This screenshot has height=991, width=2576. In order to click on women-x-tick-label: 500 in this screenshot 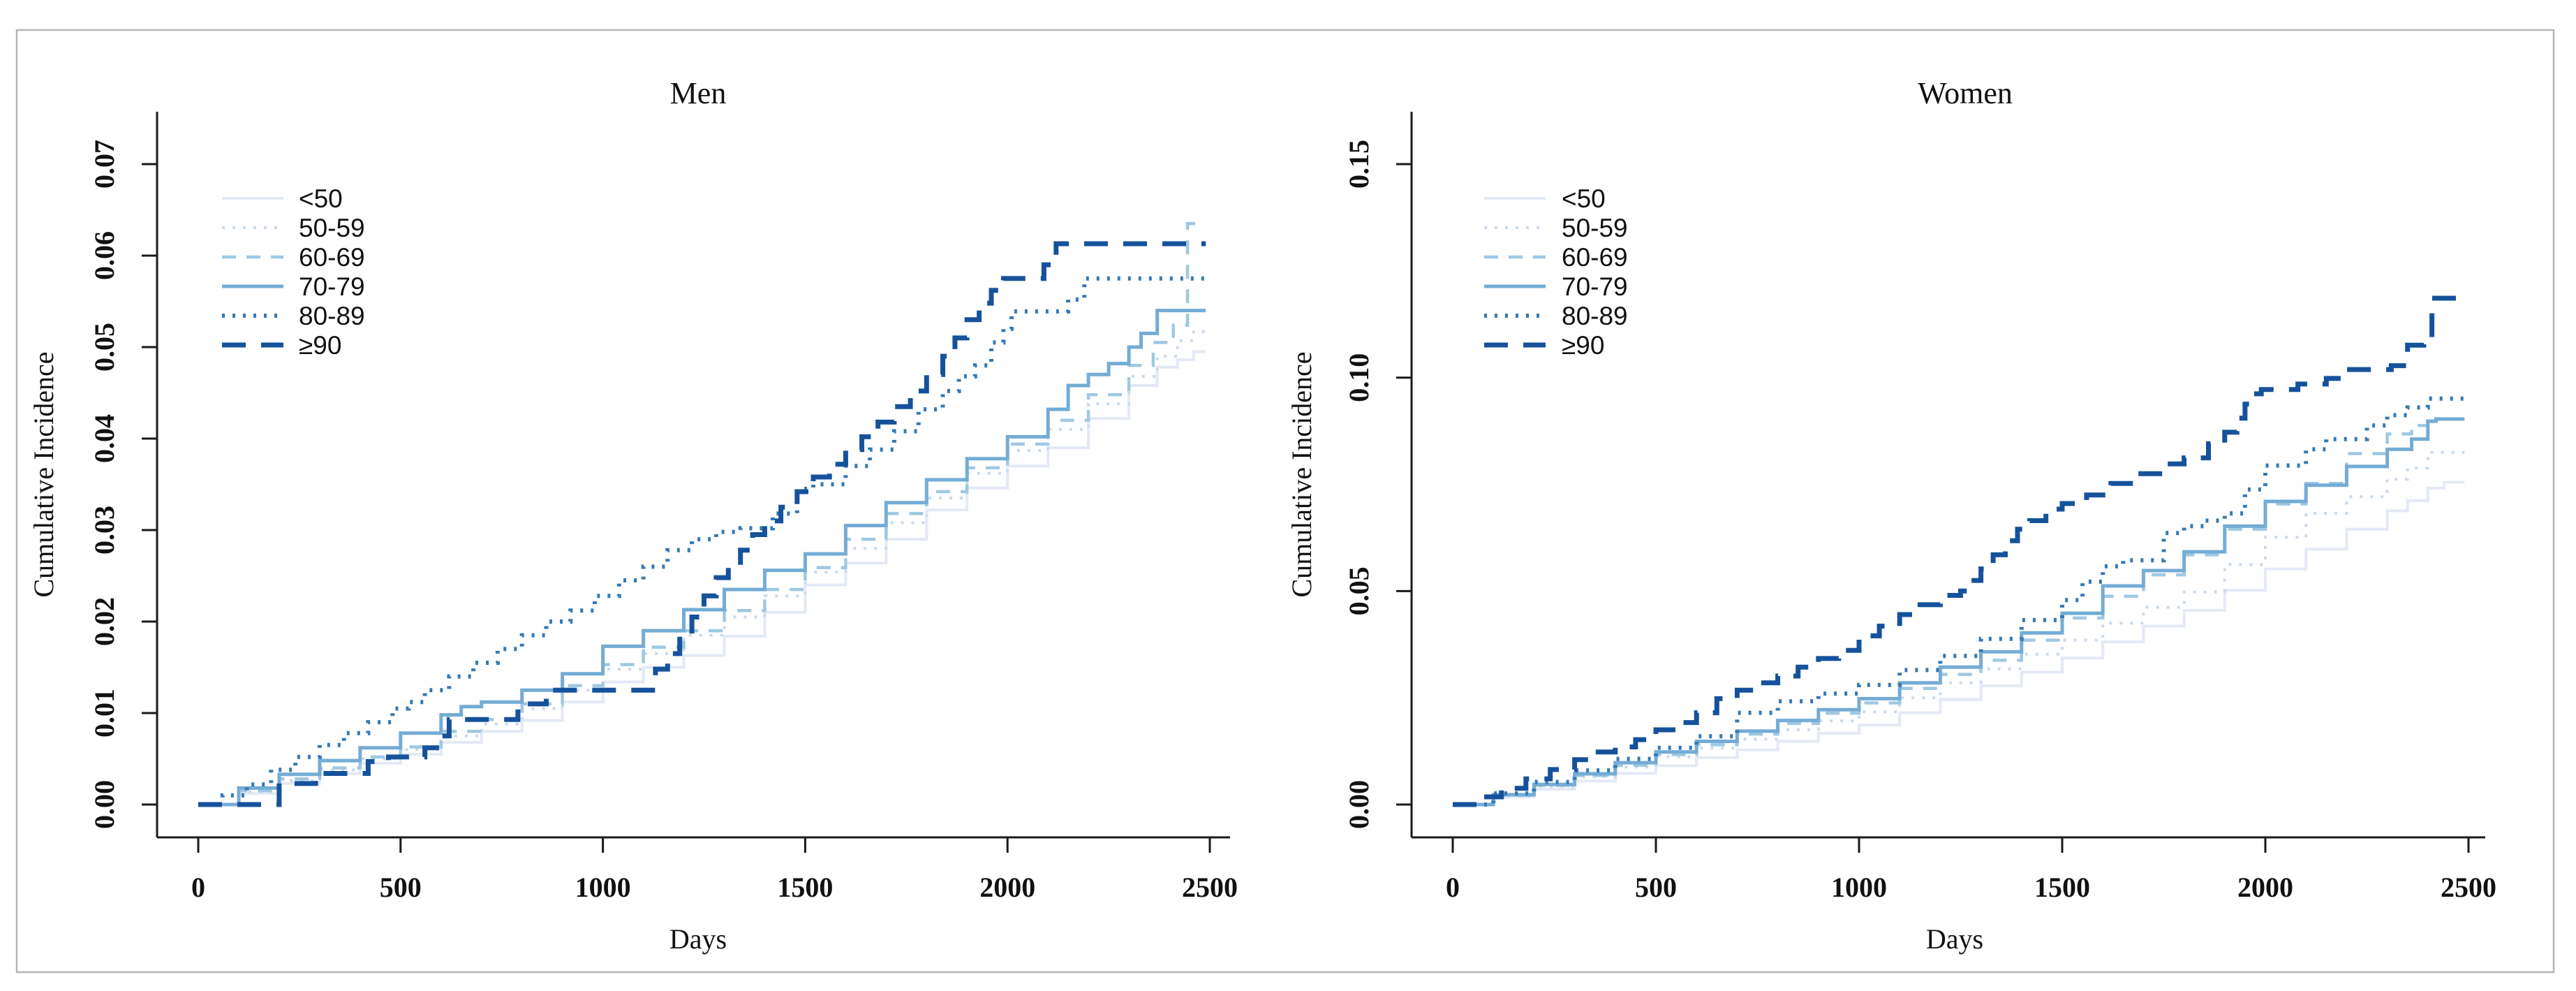, I will do `click(1656, 887)`.